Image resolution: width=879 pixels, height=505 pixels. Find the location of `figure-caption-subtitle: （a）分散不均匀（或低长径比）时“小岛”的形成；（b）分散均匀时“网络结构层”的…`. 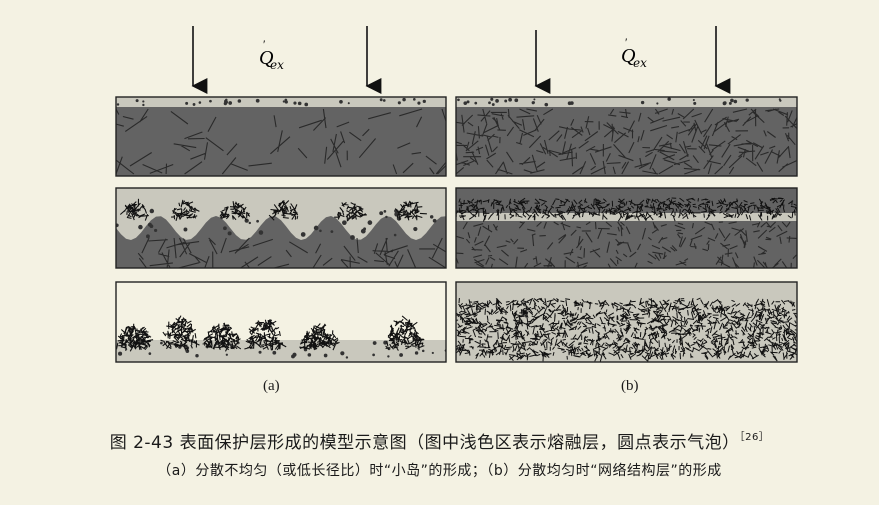

figure-caption-subtitle: （a）分散不均匀（或低长径比）时“小岛”的形成；（b）分散均匀时“网络结构层”的… is located at coordinates (439, 471).